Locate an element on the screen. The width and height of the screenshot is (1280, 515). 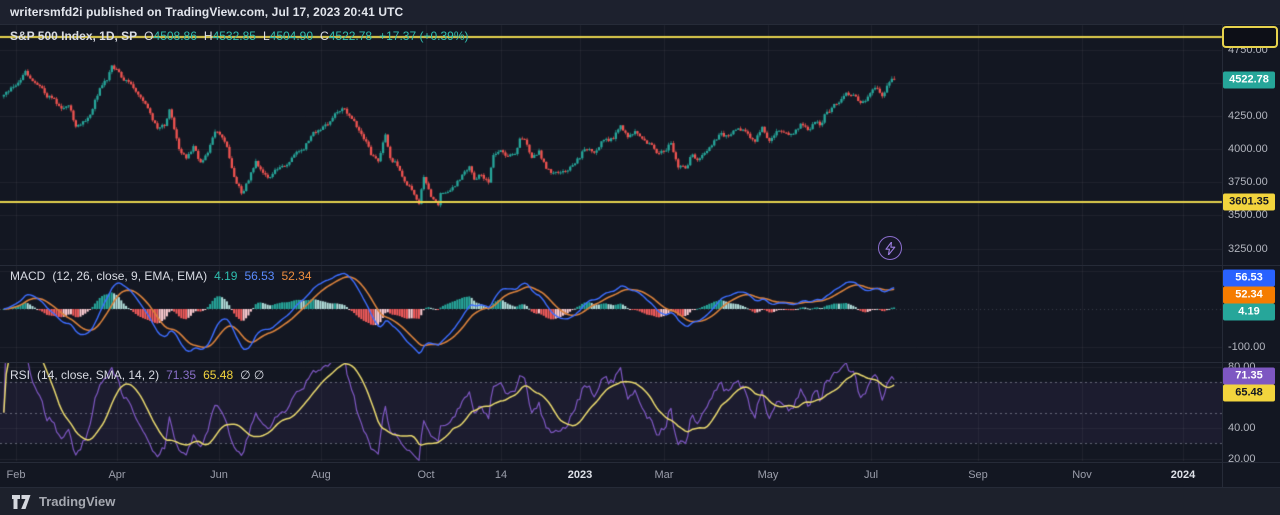
macd-title: MACD is located at coordinates (28, 276).